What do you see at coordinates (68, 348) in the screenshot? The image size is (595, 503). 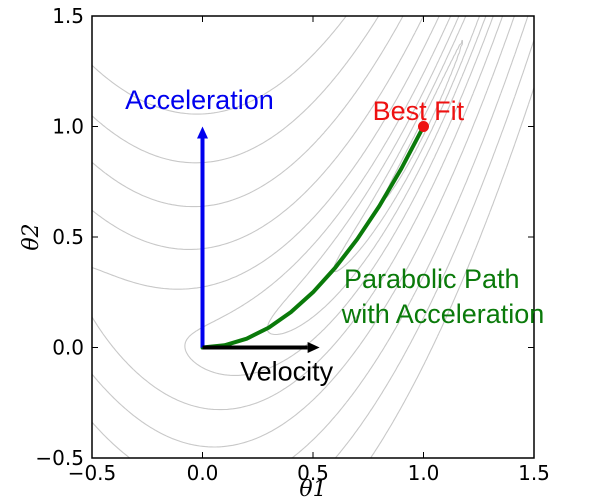 I see `y-tick-label-1: 0.0` at bounding box center [68, 348].